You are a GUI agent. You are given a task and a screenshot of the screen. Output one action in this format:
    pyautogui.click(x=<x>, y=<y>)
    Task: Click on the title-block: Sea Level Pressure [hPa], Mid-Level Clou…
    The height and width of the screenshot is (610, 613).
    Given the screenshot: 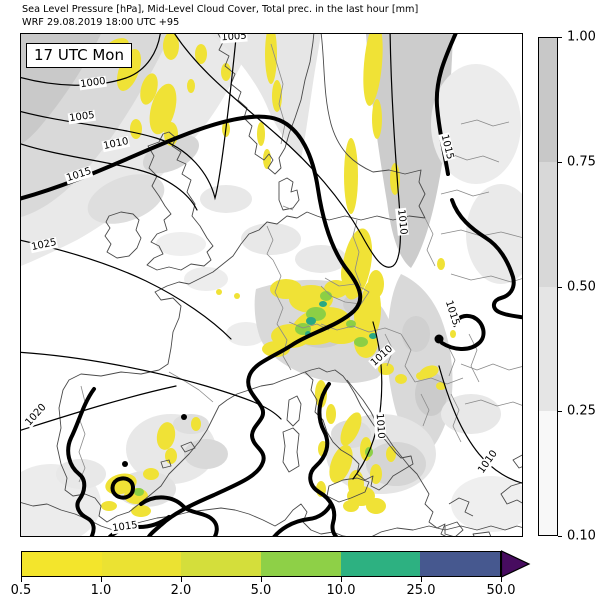 What is the action you would take?
    pyautogui.click(x=220, y=16)
    